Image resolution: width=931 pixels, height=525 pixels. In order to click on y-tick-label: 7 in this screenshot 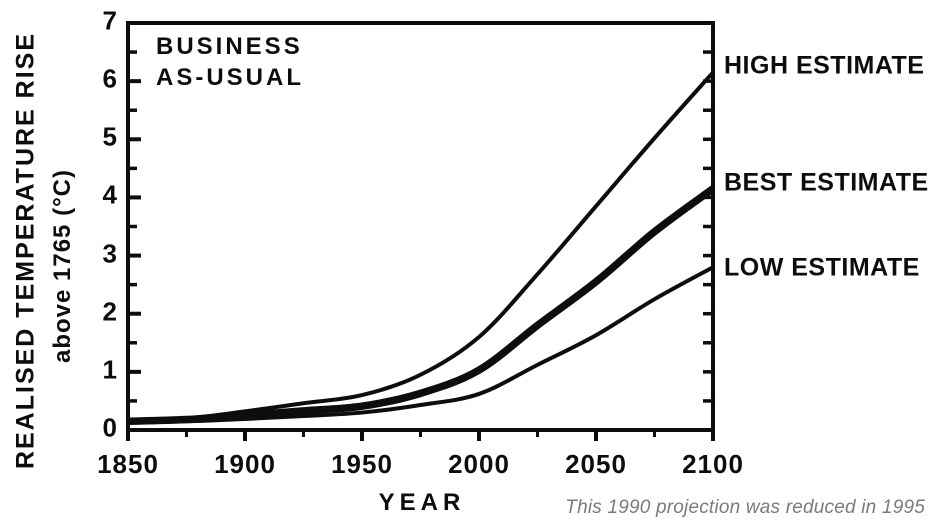, I will do `click(109, 20)`.